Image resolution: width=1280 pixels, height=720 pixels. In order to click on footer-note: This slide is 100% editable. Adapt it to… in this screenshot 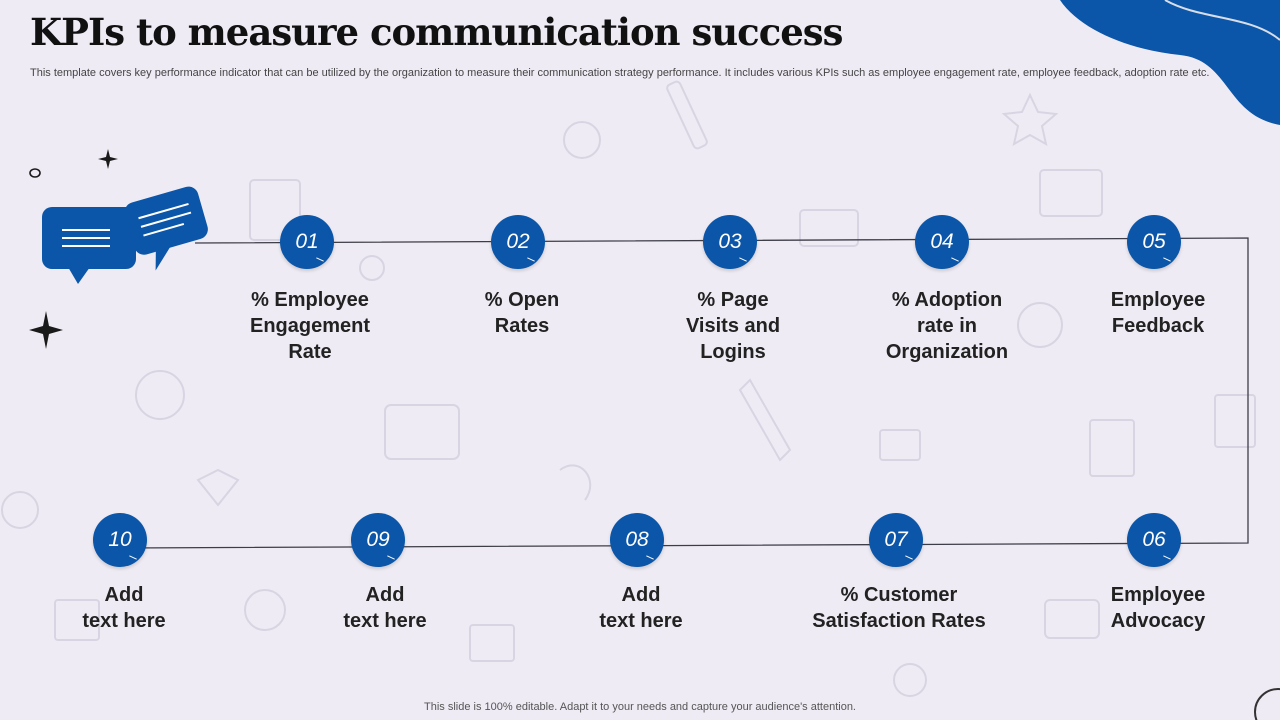, I will do `click(640, 707)`.